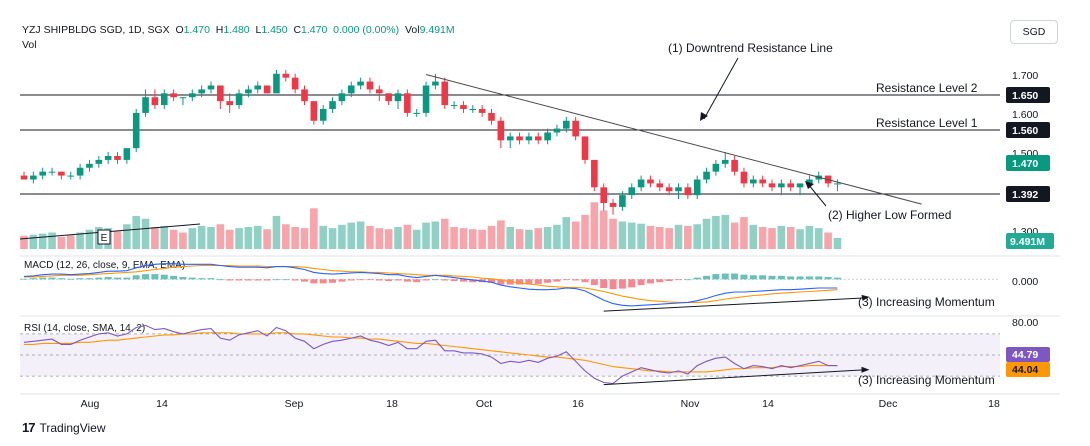 The image size is (1090, 446). I want to click on open-label: O, so click(179, 30).